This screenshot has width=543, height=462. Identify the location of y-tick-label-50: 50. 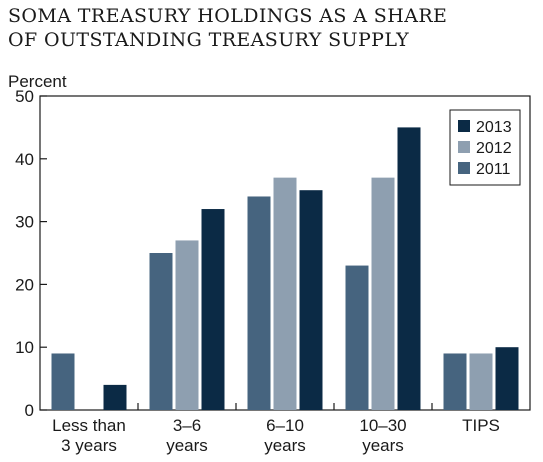
(24, 96).